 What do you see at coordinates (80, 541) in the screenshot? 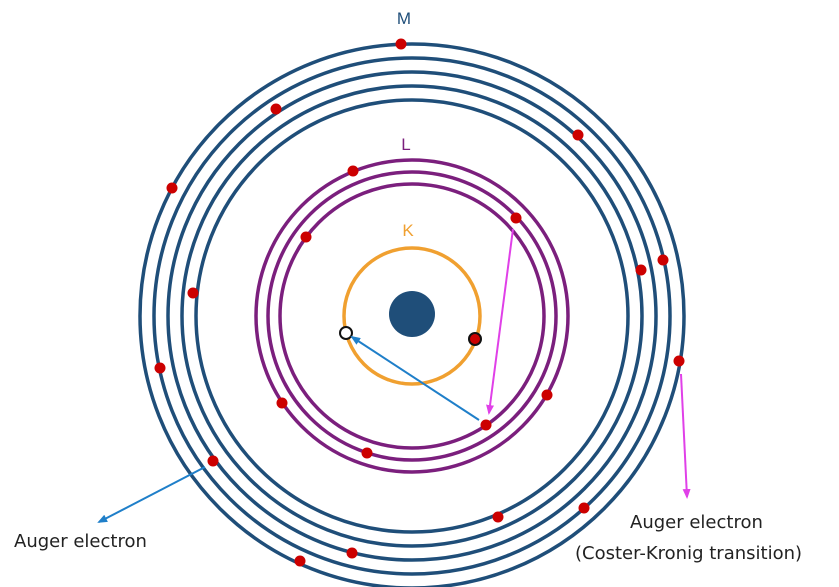
I see `auger-electron-caption: Auger electron` at bounding box center [80, 541].